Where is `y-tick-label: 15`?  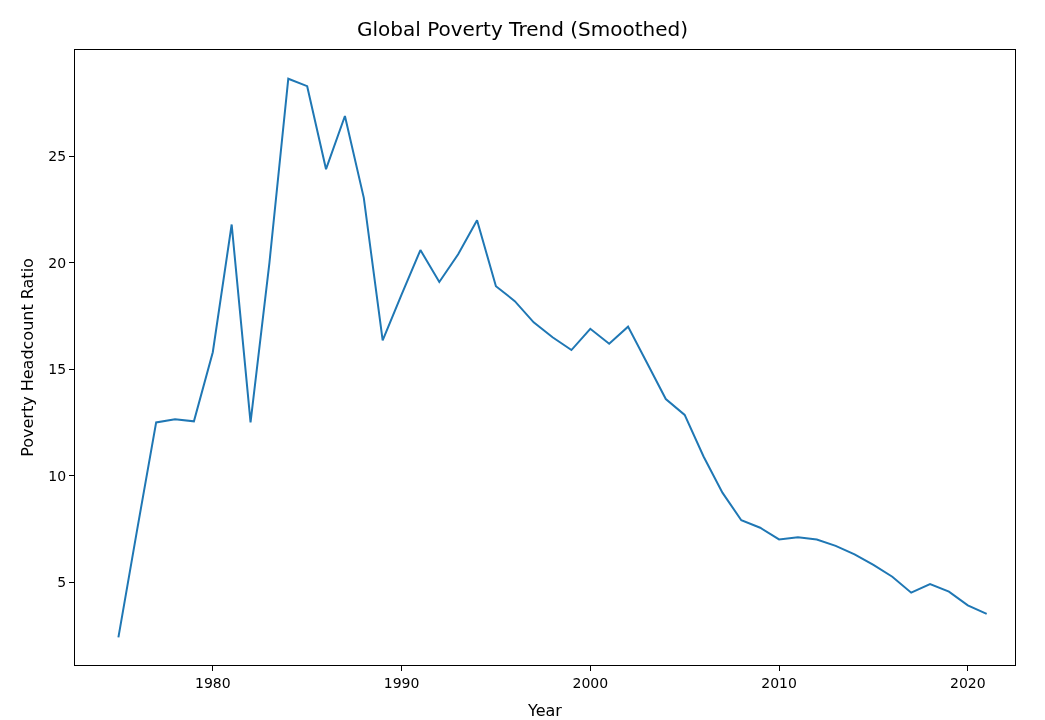
y-tick-label: 15 is located at coordinates (57, 369).